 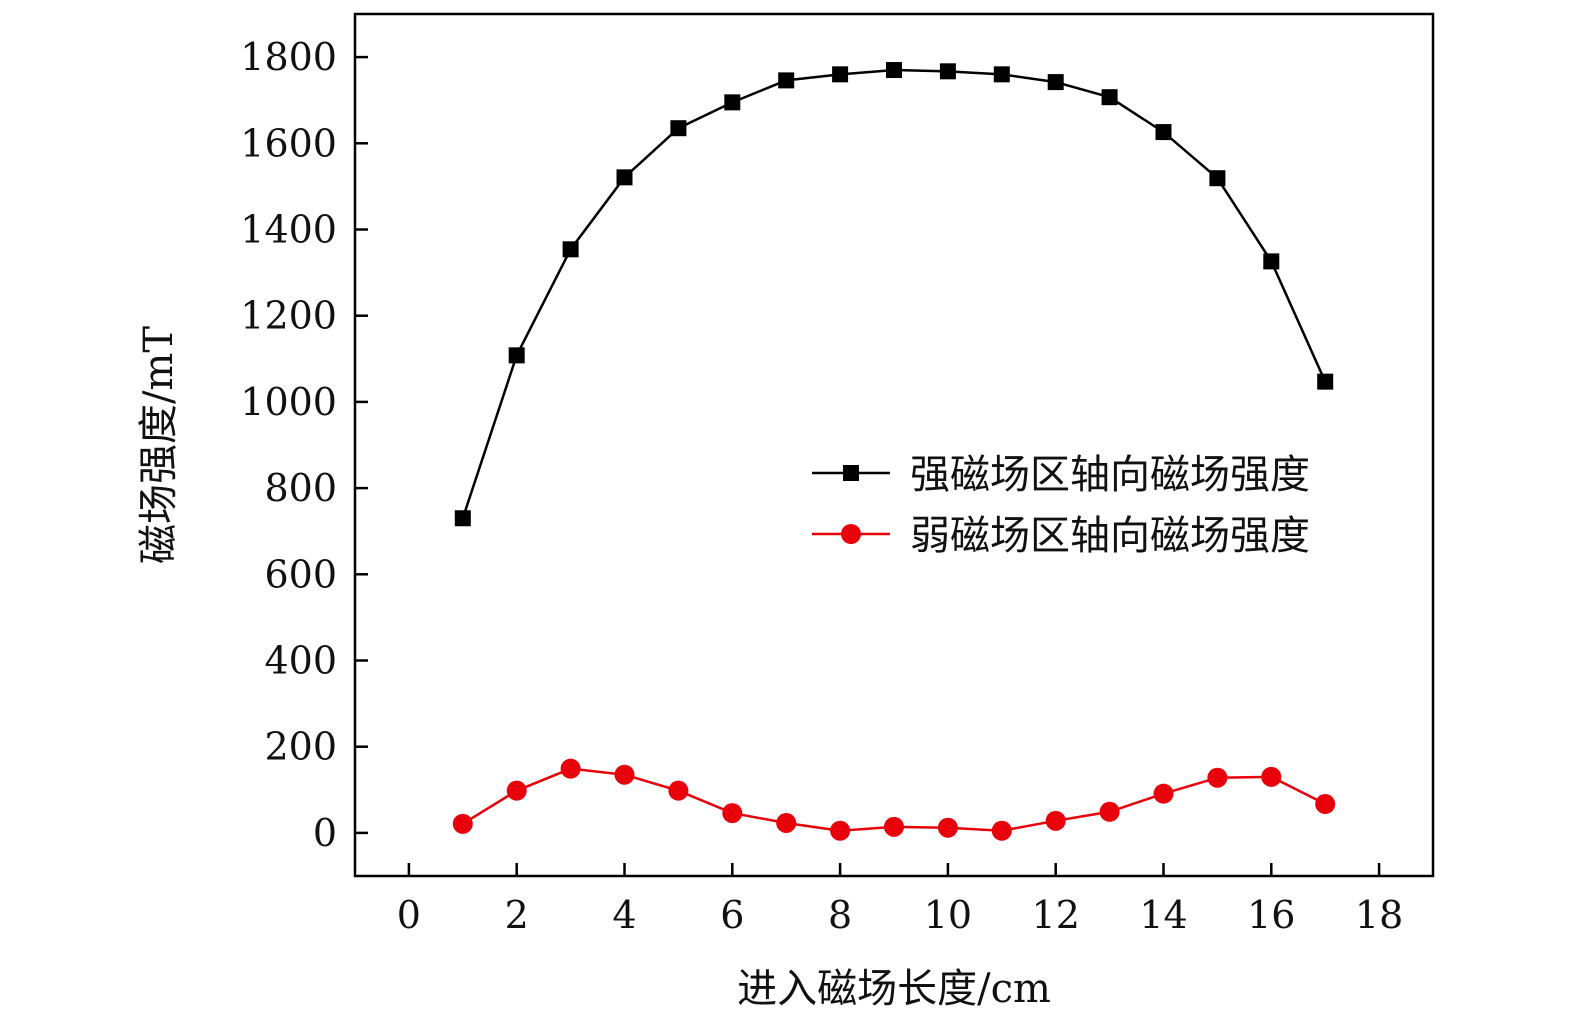 I want to click on y-tick-label: 400, so click(x=300, y=661).